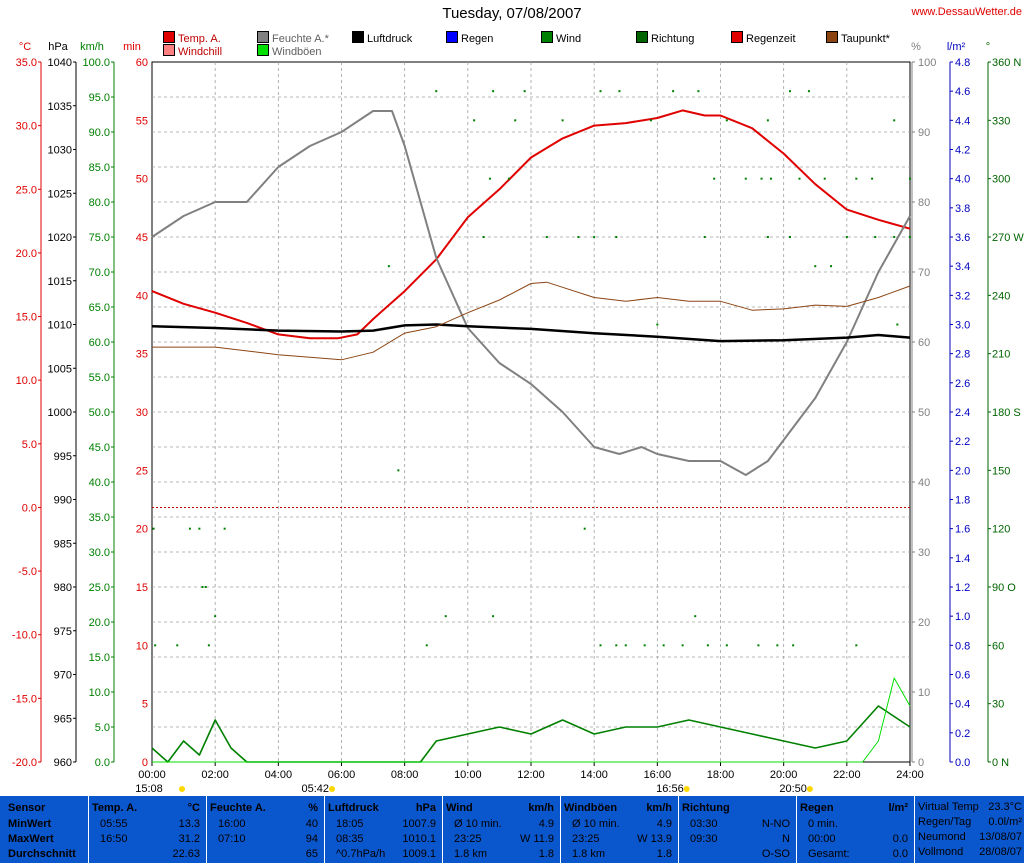  I want to click on temp-tick-label: 10.0, so click(26, 381).